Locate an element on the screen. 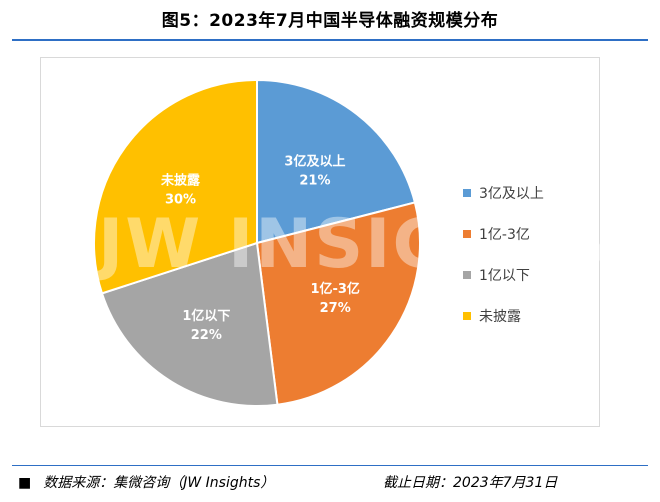 The width and height of the screenshot is (660, 502). legend-label: 未披露 is located at coordinates (500, 316).